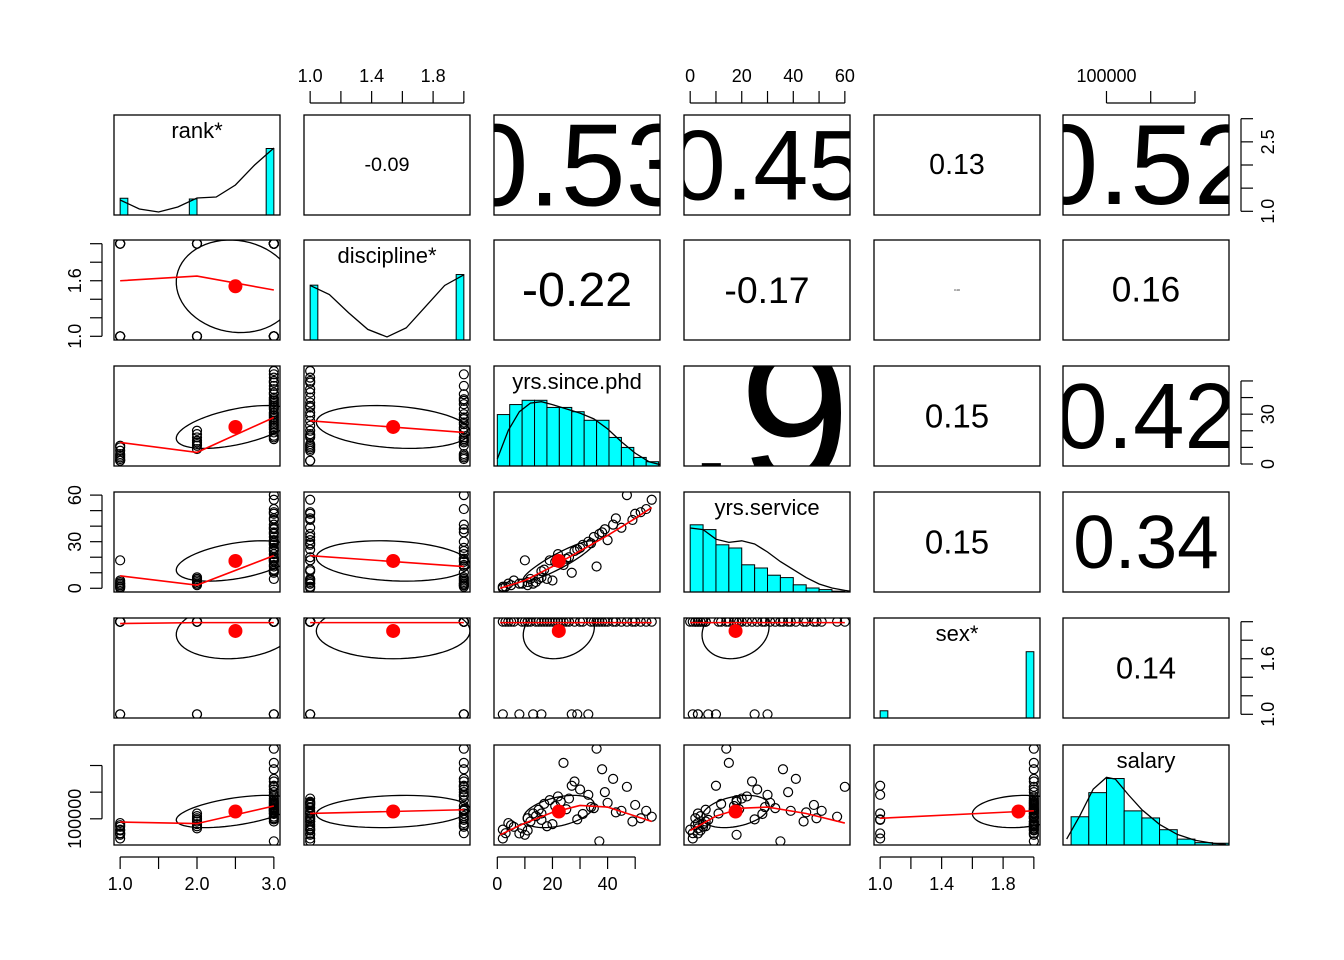 Image resolution: width=1344 pixels, height=960 pixels. I want to click on correlation: 0.16, so click(1146, 290).